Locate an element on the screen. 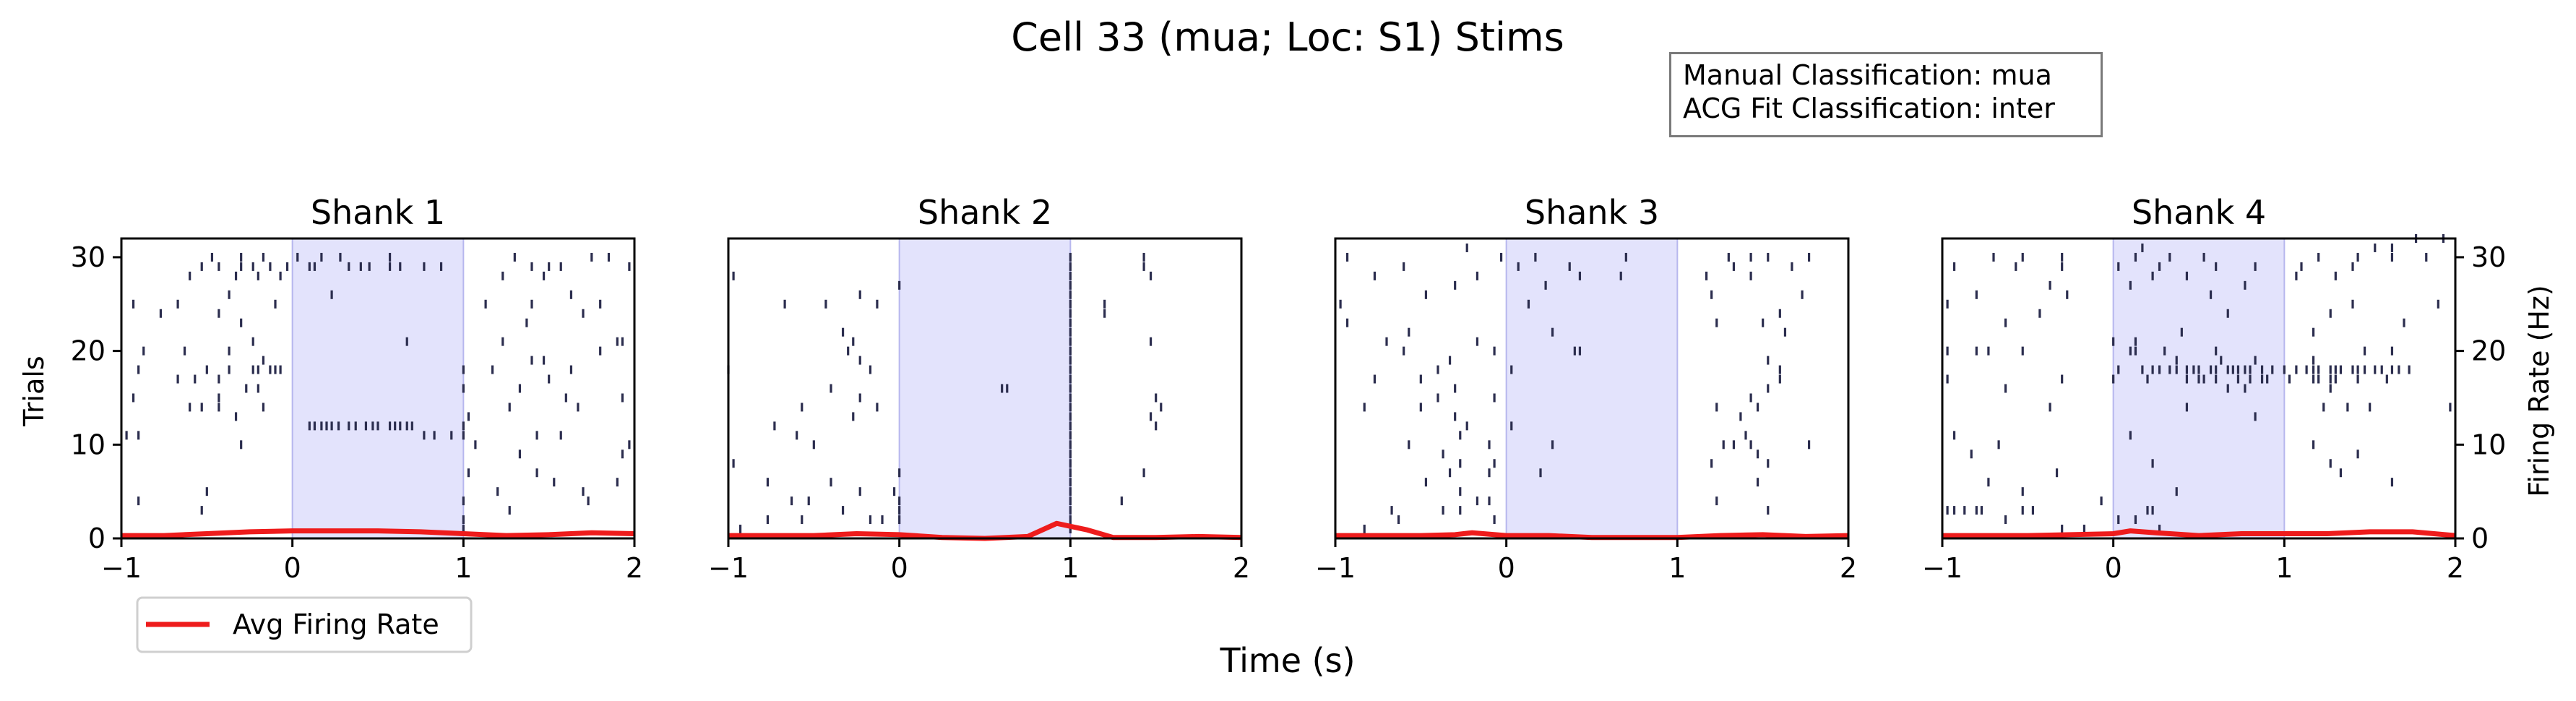  shank-panel-3: Shank 3 −1 0 1 2 is located at coordinates (1586, 389).